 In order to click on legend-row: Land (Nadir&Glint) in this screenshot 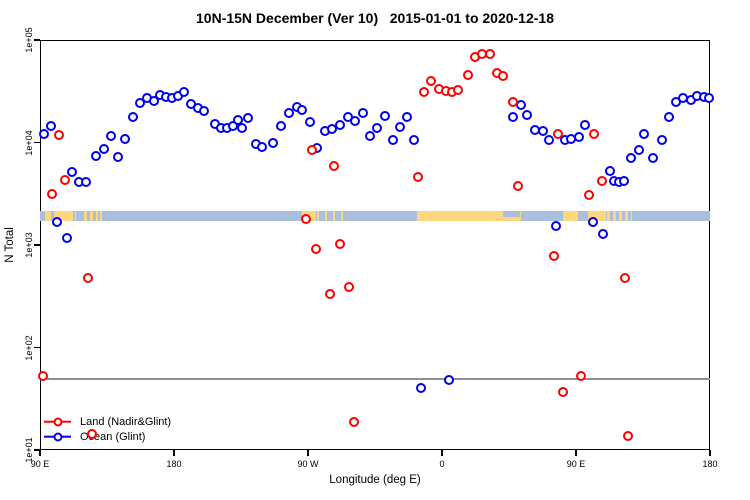, I will do `click(107, 421)`.